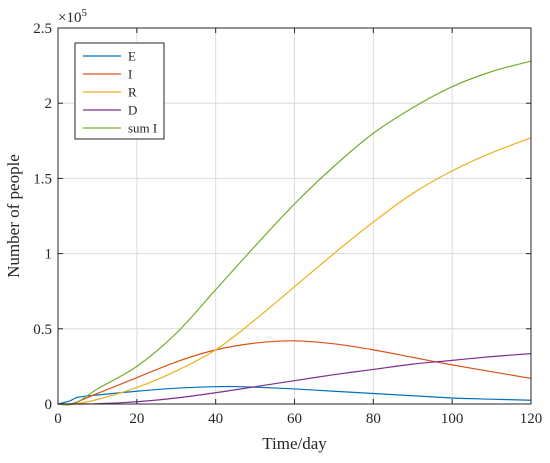 The image size is (550, 463). Describe the element at coordinates (531, 419) in the screenshot. I see `x-tick-label: 120` at that location.